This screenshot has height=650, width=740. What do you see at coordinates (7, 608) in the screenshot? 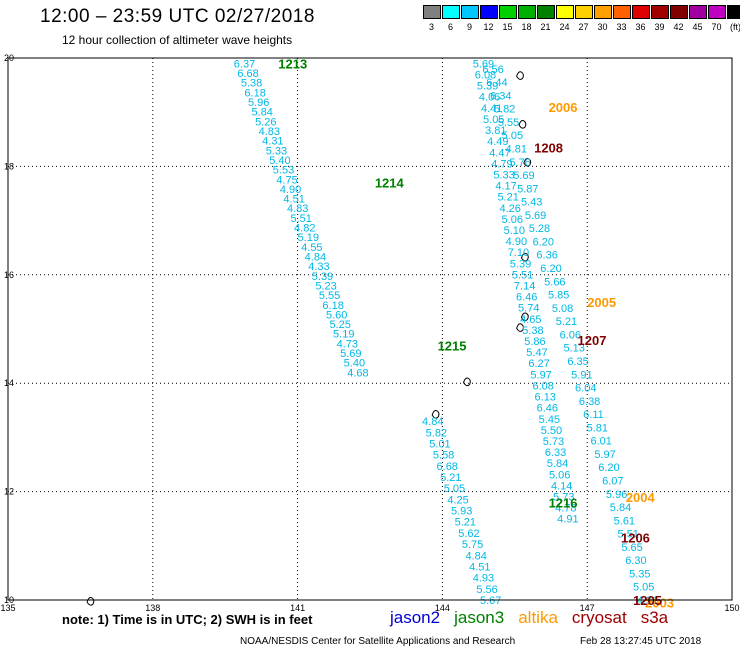
I see `x-tick-label: 135` at bounding box center [7, 608].